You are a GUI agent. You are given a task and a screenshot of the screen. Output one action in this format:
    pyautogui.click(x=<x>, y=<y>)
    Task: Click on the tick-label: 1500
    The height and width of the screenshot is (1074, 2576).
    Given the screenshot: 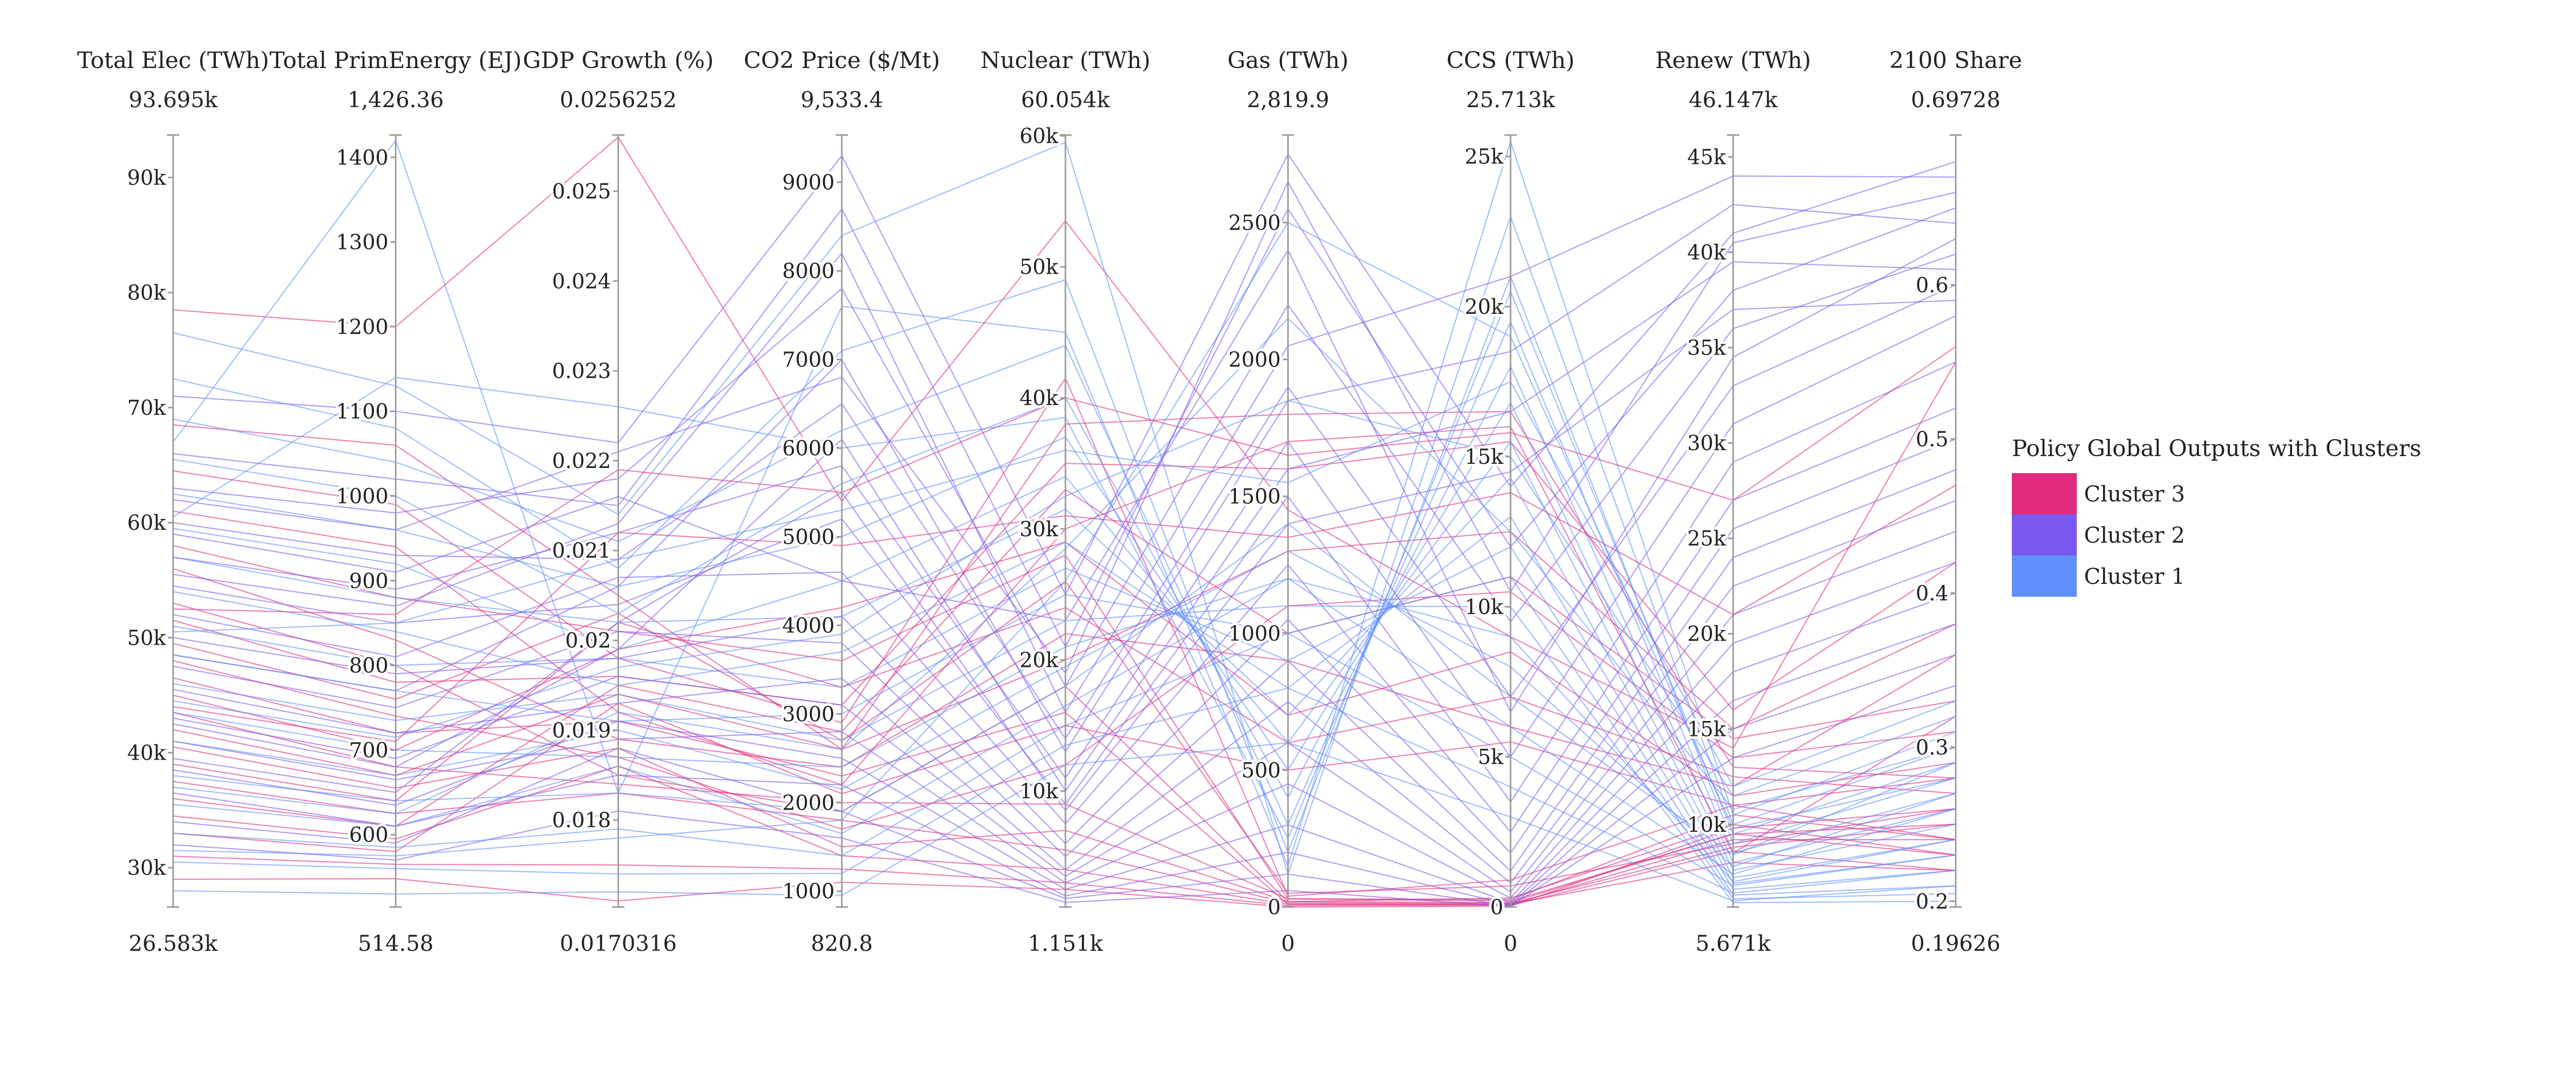 What is the action you would take?
    pyautogui.click(x=1254, y=497)
    